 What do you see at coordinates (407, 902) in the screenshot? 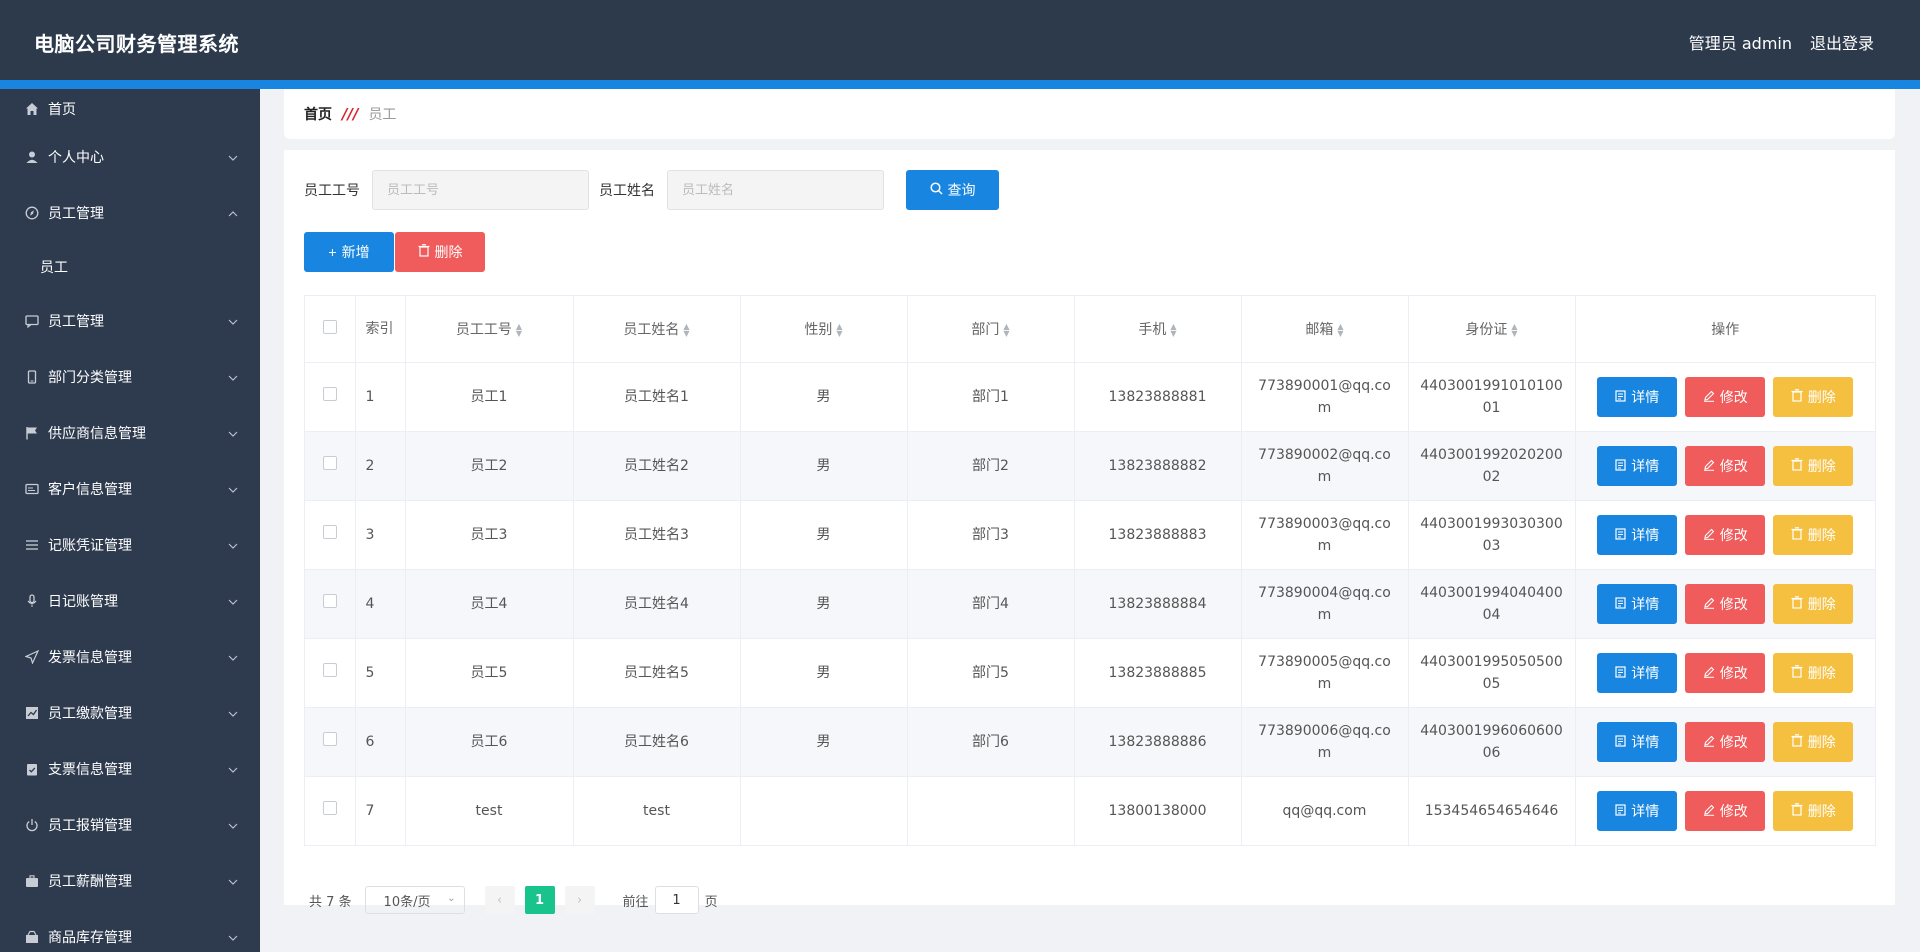
I see `page-size-value: 10条/页` at bounding box center [407, 902].